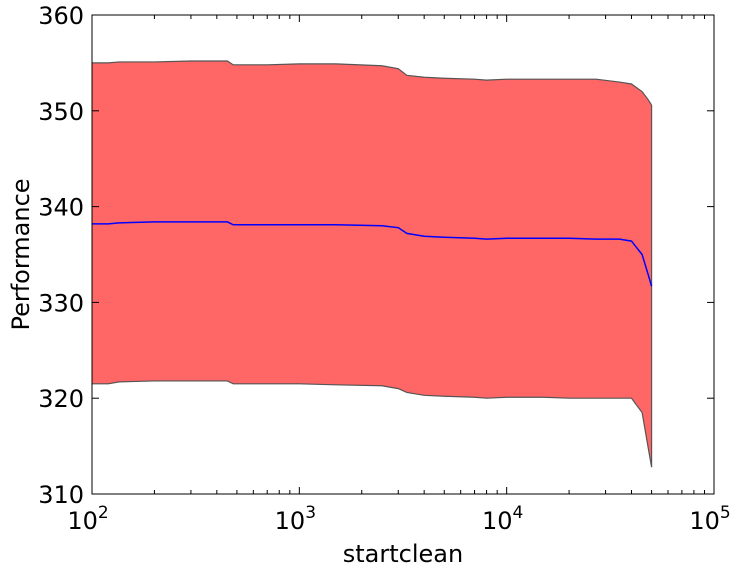 Image resolution: width=737 pixels, height=571 pixels. Describe the element at coordinates (87, 519) in the screenshot. I see `x-tick-label: 10²` at that location.